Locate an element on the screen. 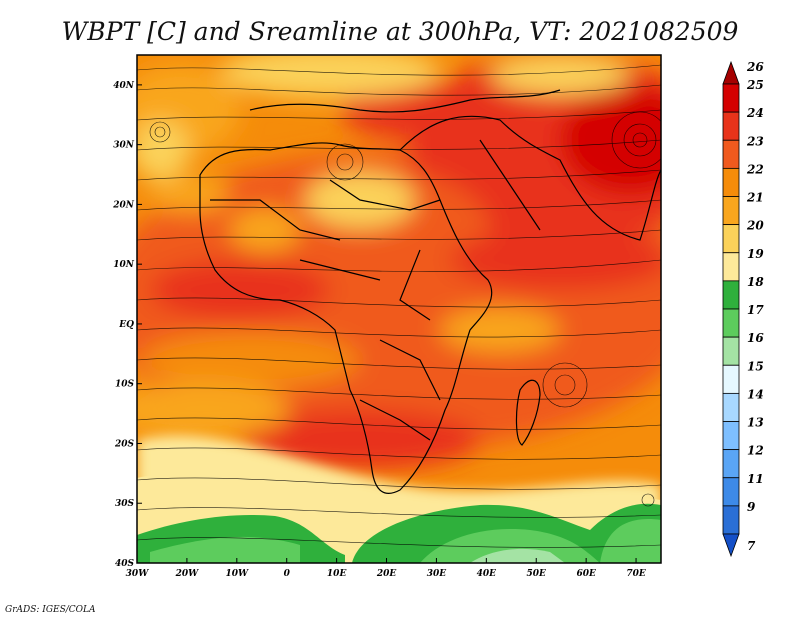  colorbar-label: 25 is located at coordinates (755, 85).